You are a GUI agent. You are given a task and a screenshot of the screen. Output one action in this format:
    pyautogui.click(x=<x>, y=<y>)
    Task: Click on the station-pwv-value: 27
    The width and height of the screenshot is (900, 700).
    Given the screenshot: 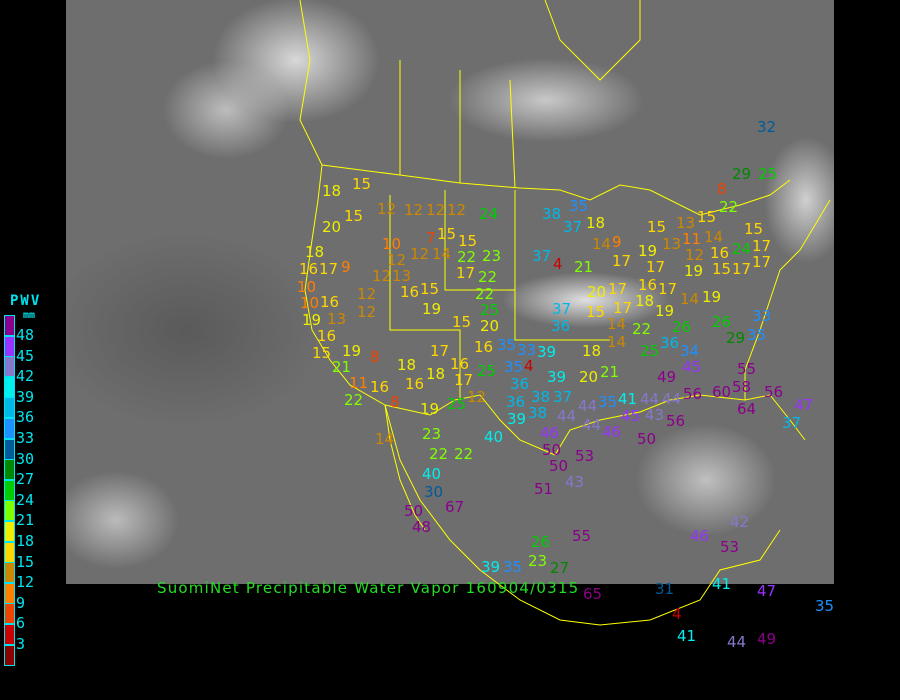 What is the action you would take?
    pyautogui.click(x=560, y=568)
    